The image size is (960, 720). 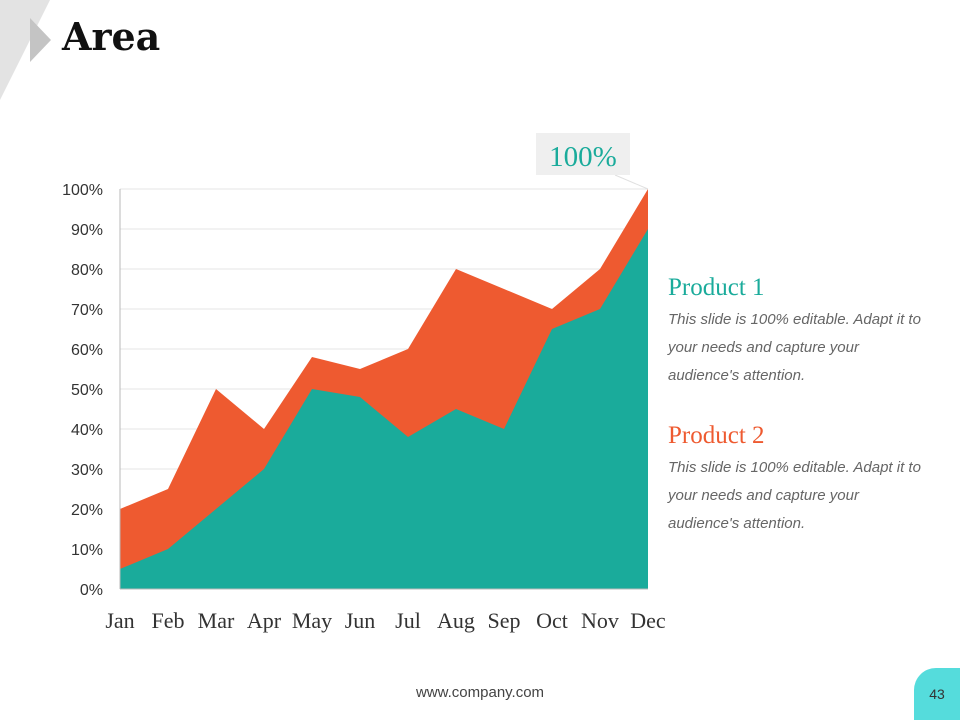 I want to click on y-tick-label: 20%, so click(x=87, y=510).